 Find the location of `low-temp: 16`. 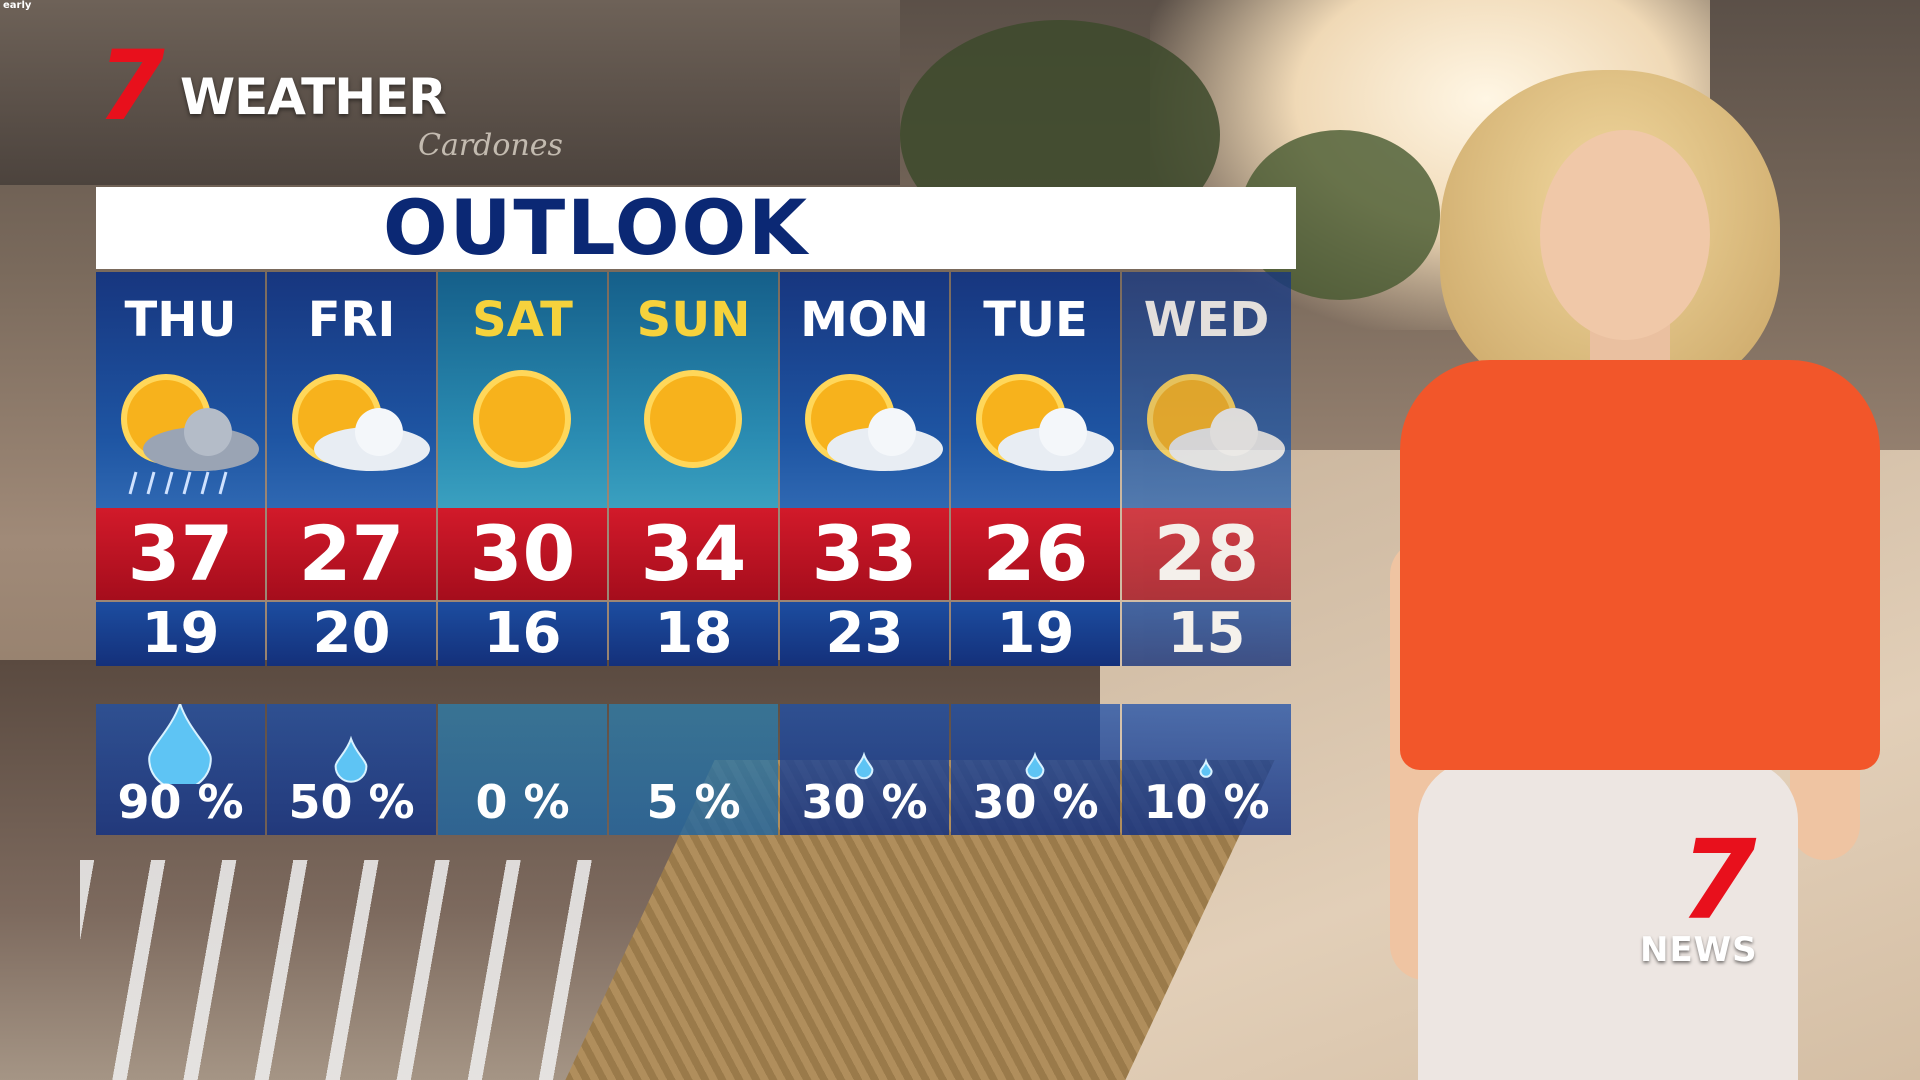

low-temp: 16 is located at coordinates (522, 634).